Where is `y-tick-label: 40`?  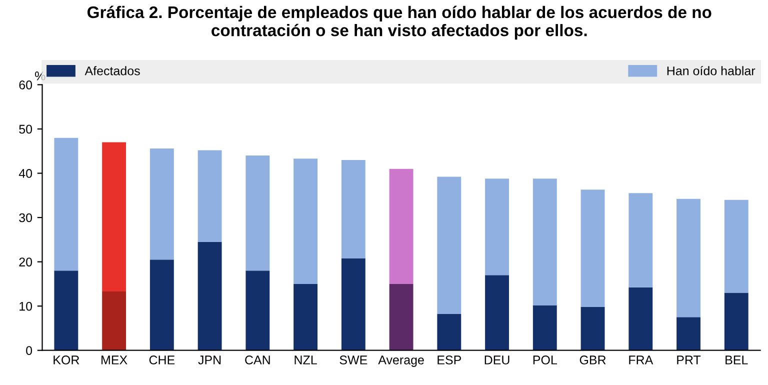
y-tick-label: 40 is located at coordinates (25, 173).